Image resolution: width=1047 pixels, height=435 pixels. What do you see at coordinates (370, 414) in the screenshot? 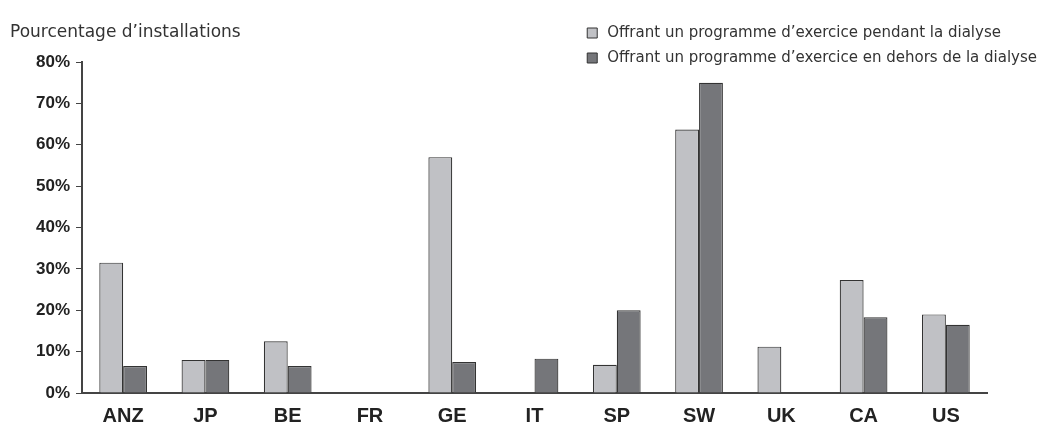
I see `x-tick-label: FR` at bounding box center [370, 414].